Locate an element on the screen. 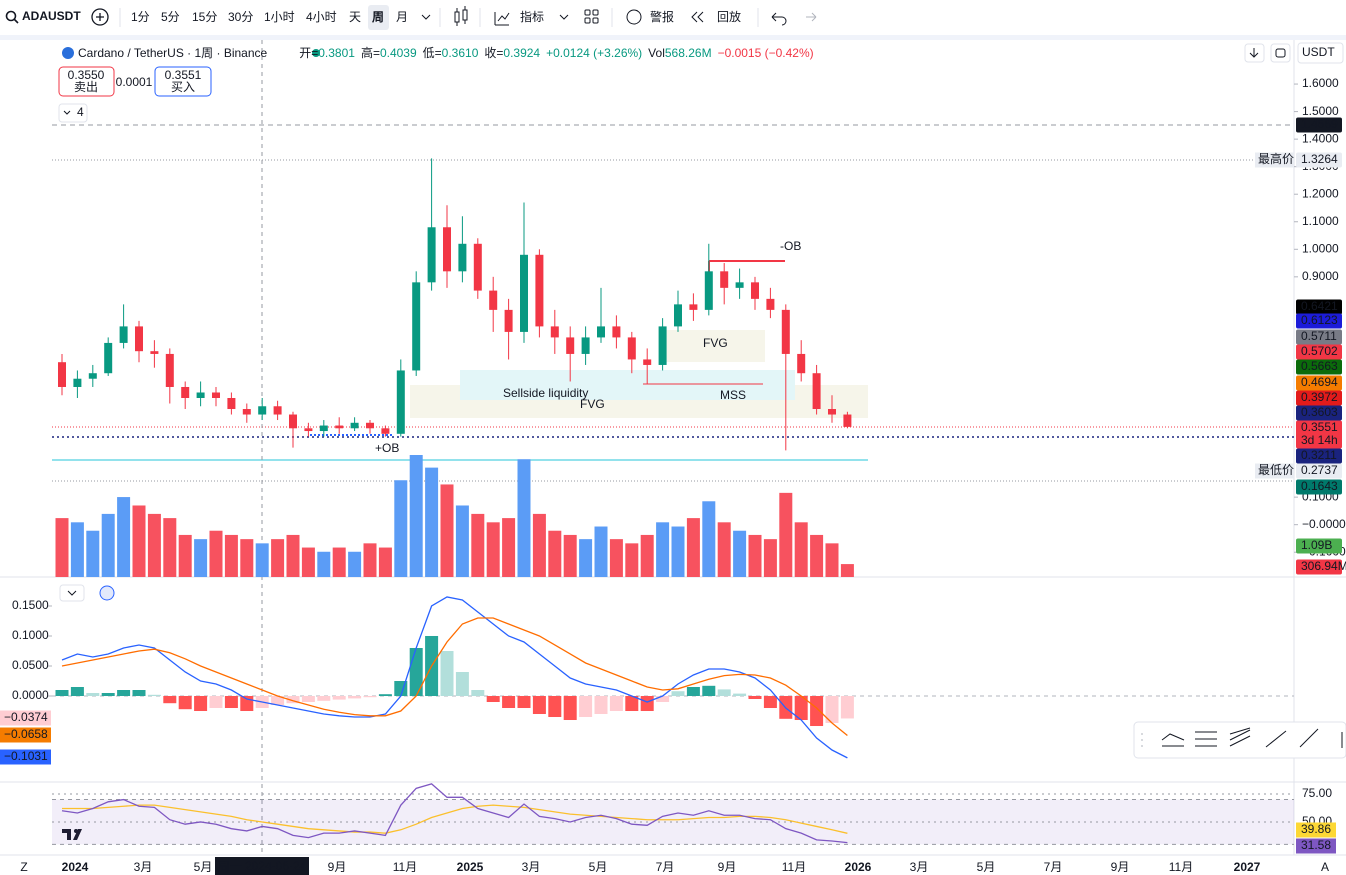 The width and height of the screenshot is (1346, 875). indicators-icon is located at coordinates (502, 19).